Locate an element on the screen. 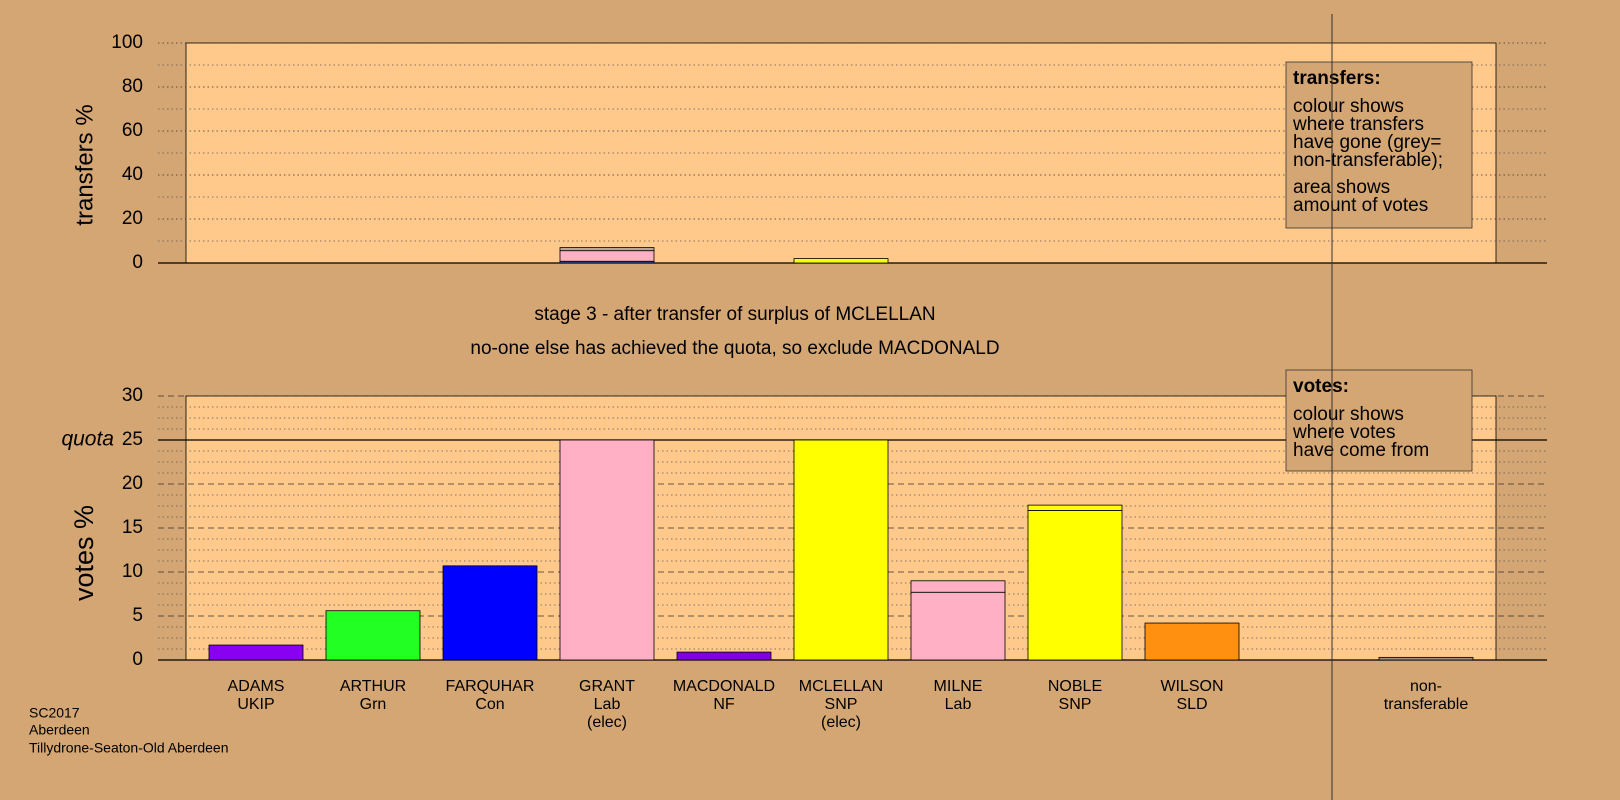 The image size is (1620, 800). note-title: transfers: is located at coordinates (1337, 78).